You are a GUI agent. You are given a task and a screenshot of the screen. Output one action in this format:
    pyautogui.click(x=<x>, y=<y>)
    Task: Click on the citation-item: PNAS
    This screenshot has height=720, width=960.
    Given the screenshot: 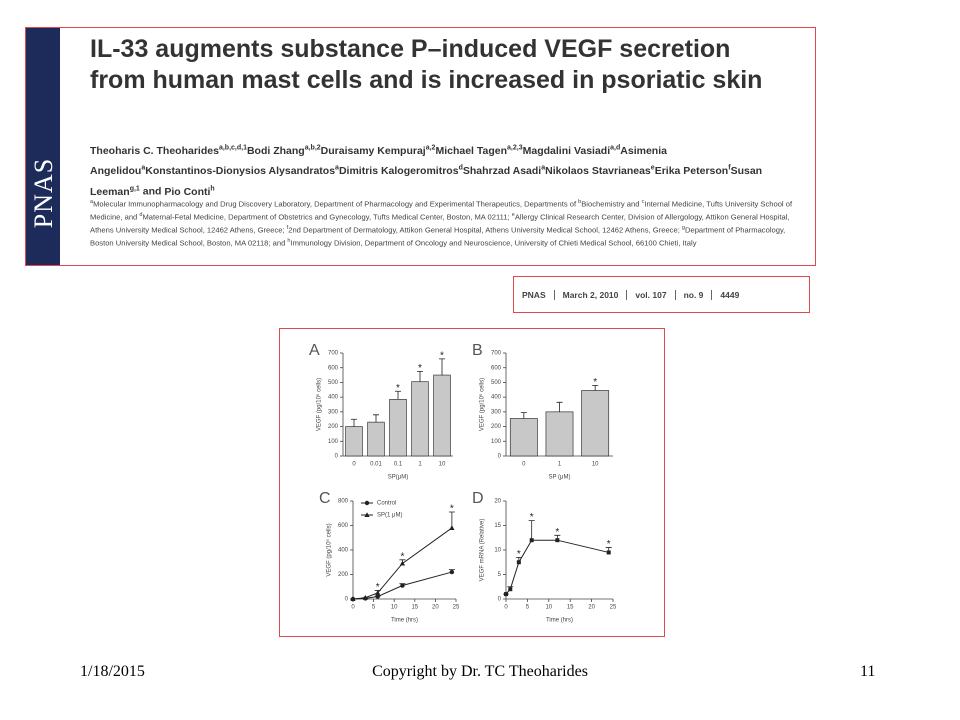 What is the action you would take?
    pyautogui.click(x=534, y=294)
    